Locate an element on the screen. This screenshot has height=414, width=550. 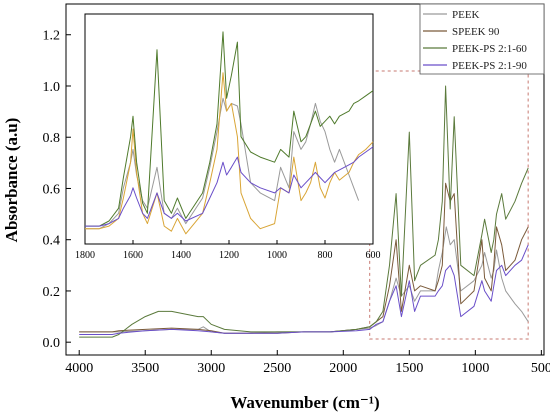
inset-x-tick-label: 1800 is located at coordinates (85, 255).